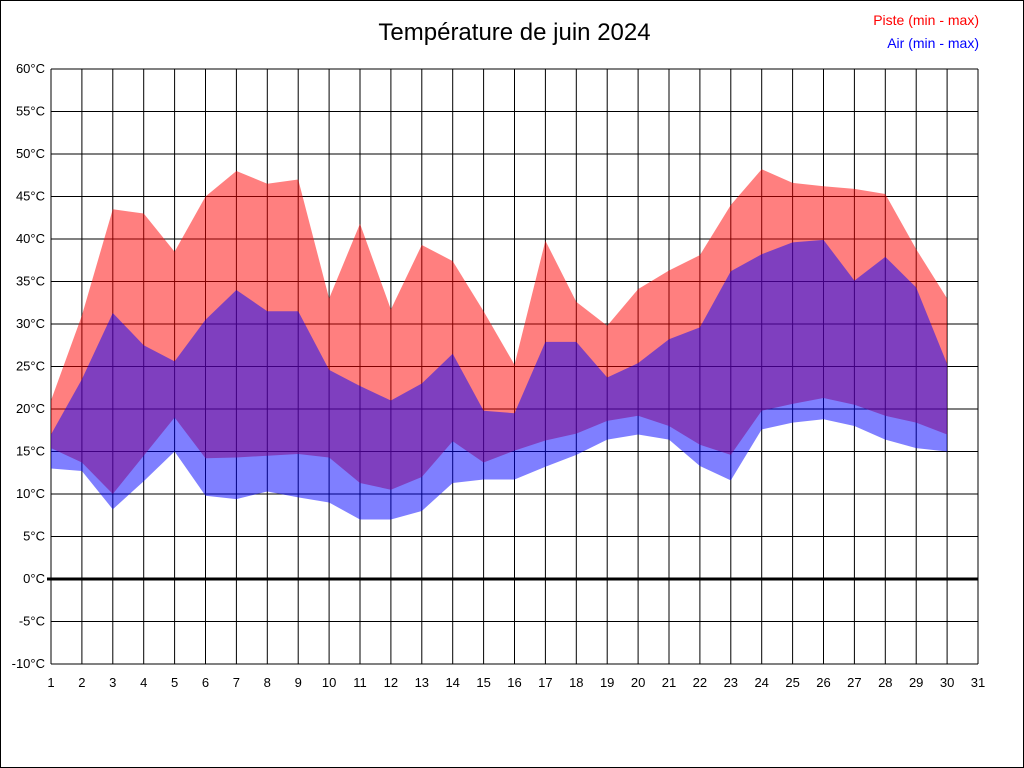 This screenshot has width=1024, height=768. I want to click on svg-text: 16, so click(514, 682).